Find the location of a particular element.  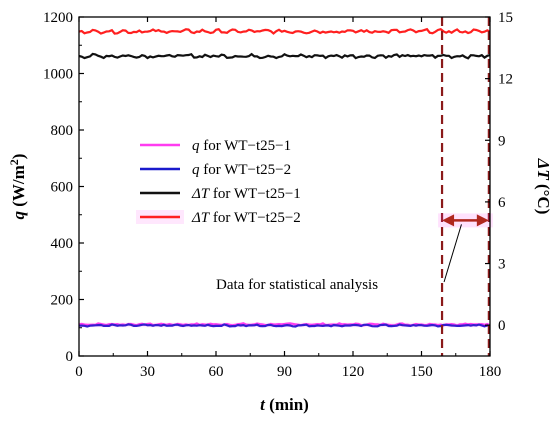

y-left-axis-title: q (W/m2) is located at coordinates (17, 187).